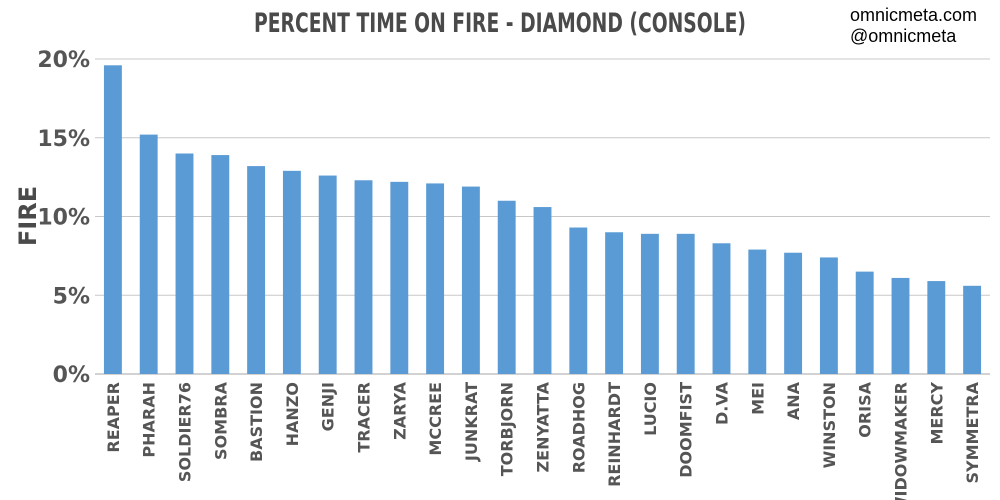 The image size is (1000, 500). What do you see at coordinates (829, 425) in the screenshot?
I see `x-tick-label: WINSTON` at bounding box center [829, 425].